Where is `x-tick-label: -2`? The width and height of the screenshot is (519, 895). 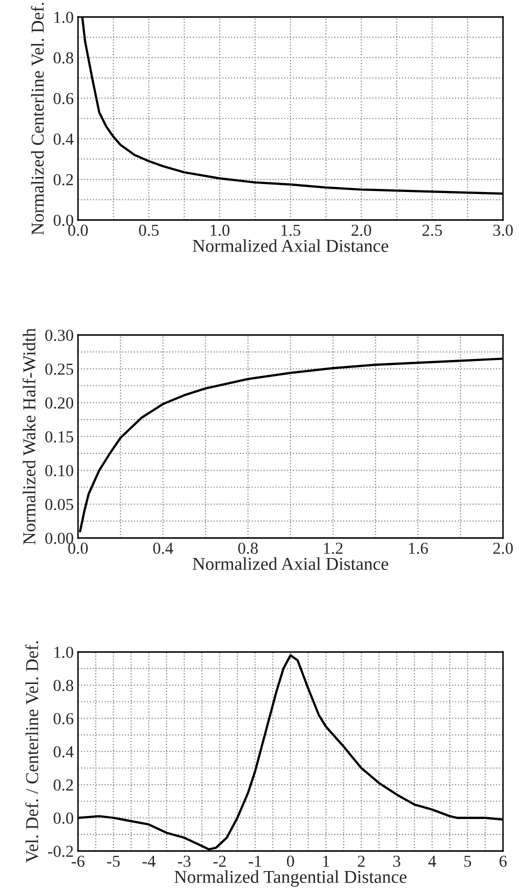
x-tick-label: -2 is located at coordinates (219, 861).